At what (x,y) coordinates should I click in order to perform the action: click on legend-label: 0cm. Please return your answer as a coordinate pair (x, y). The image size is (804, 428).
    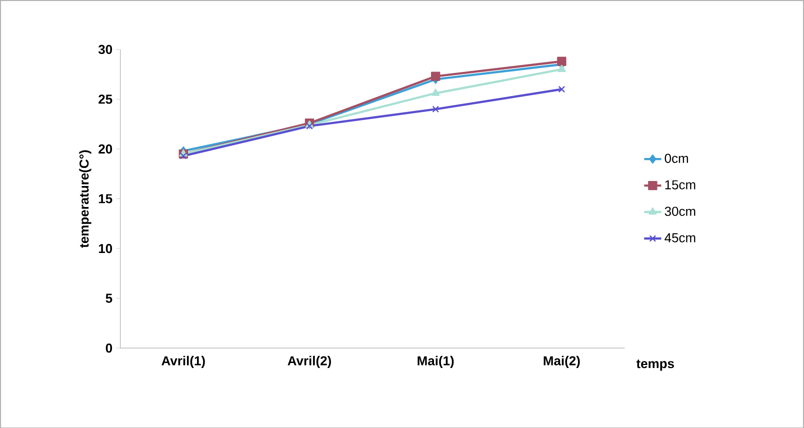
    Looking at the image, I should click on (676, 158).